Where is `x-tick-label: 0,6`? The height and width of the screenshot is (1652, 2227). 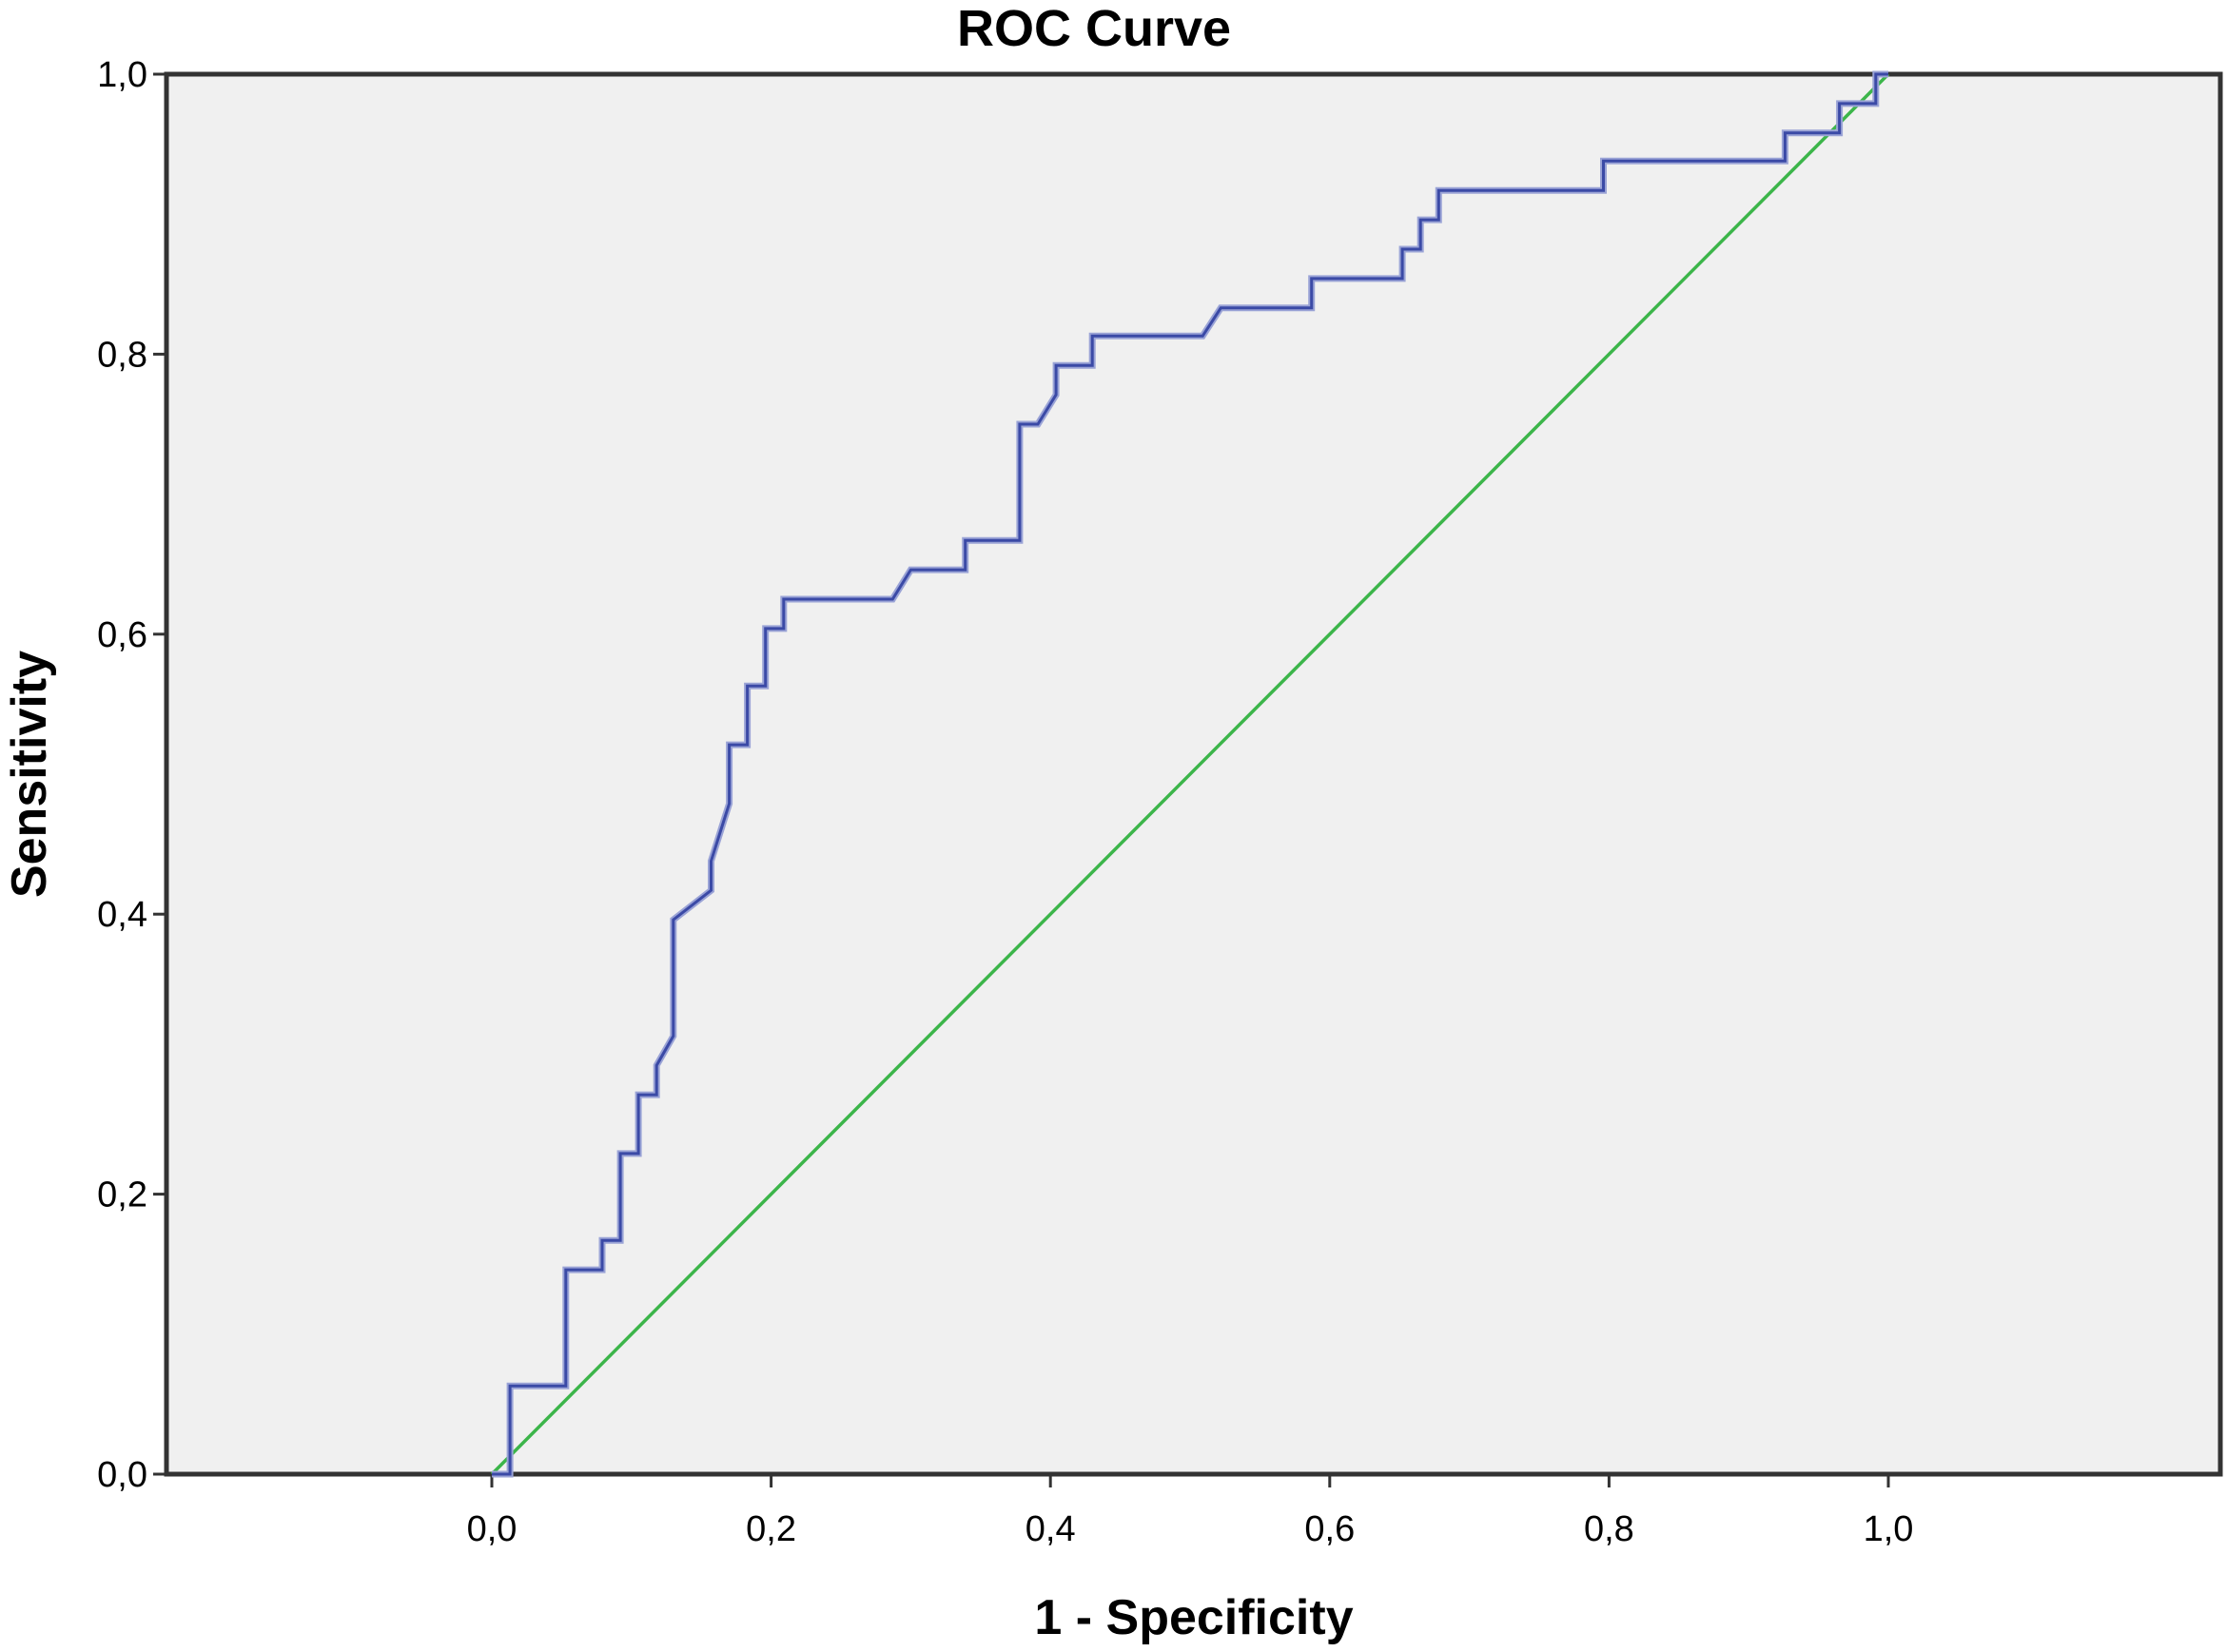 x-tick-label: 0,6 is located at coordinates (1329, 1529).